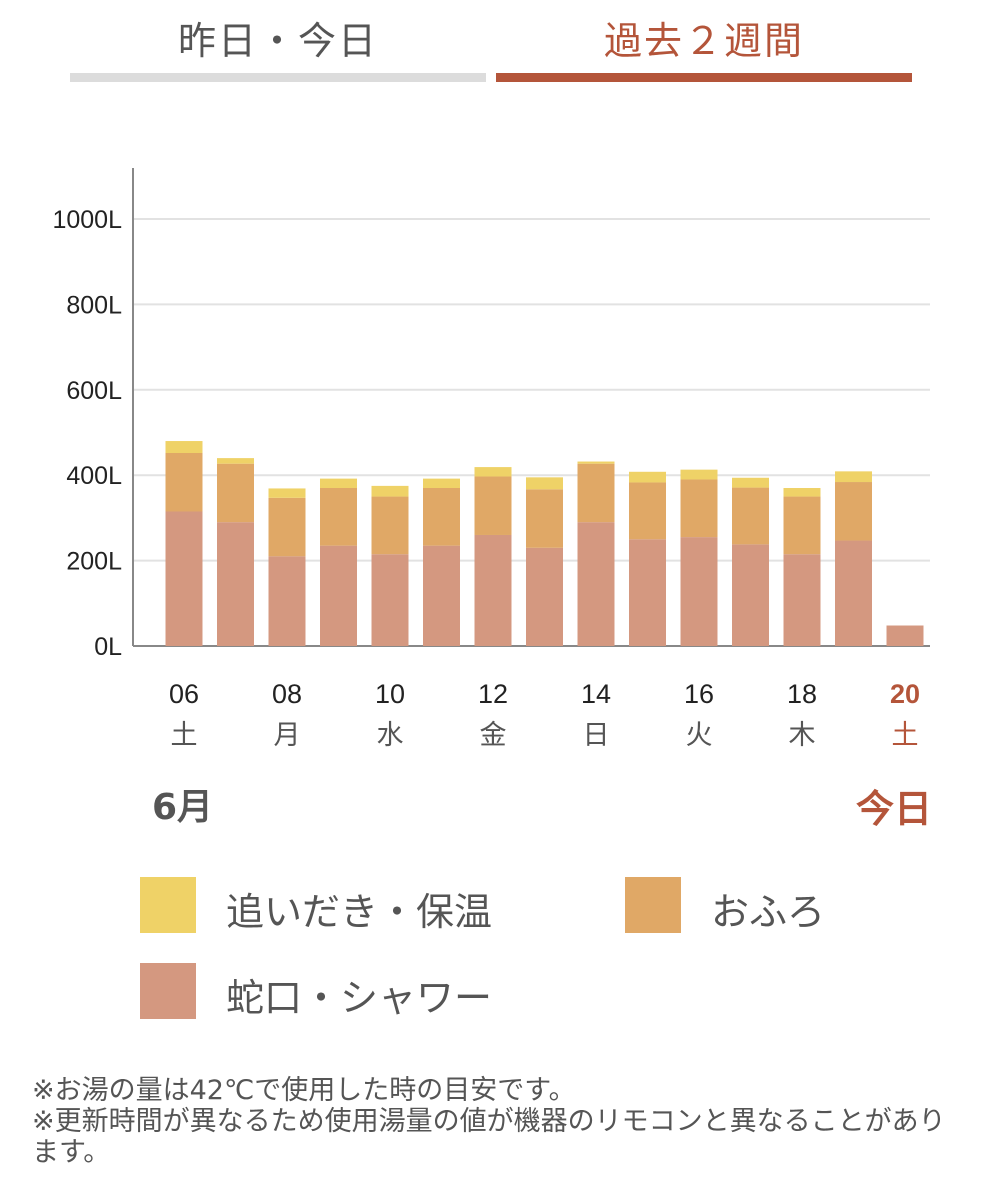 The image size is (981, 1200). I want to click on today-label: 今日, so click(894, 809).